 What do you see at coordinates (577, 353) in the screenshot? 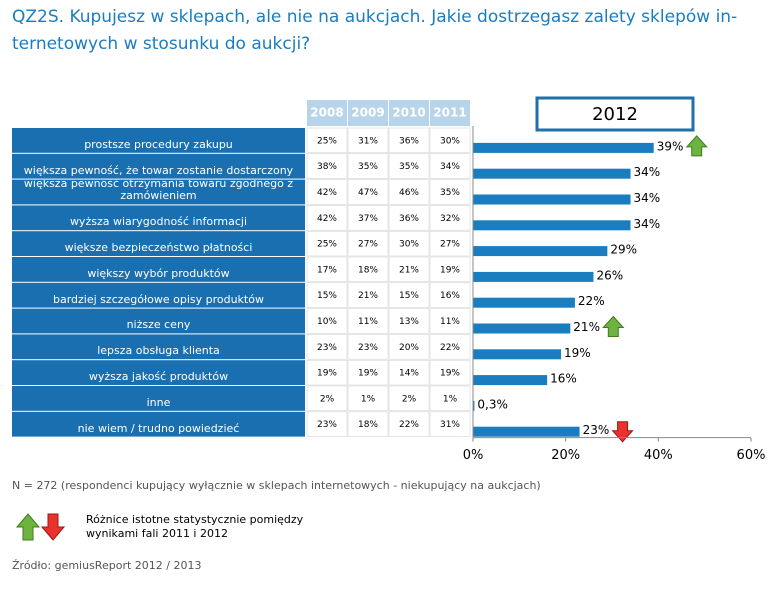
I see `value-label: 19%` at bounding box center [577, 353].